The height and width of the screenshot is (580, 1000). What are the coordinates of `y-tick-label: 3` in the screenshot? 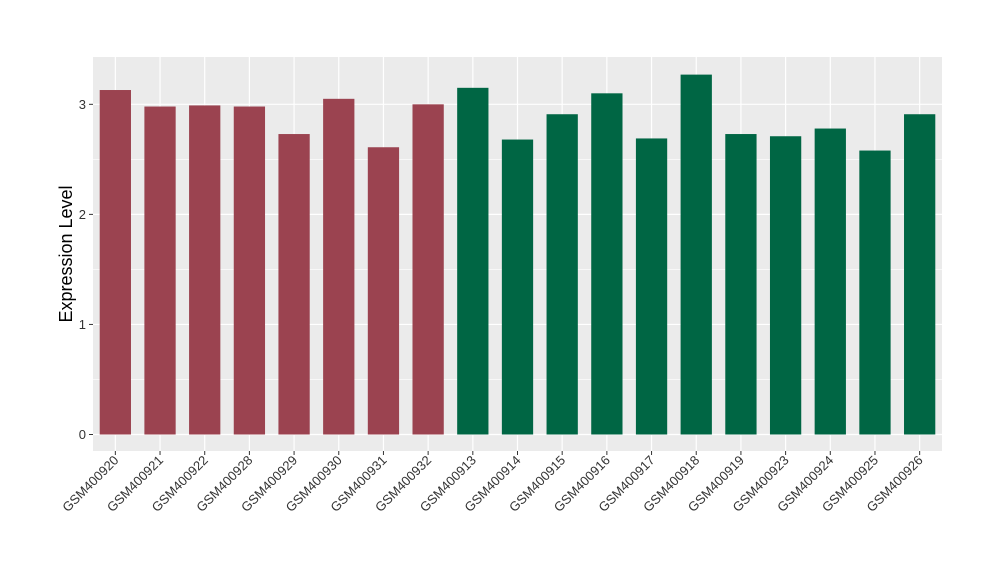 It's located at (82, 104).